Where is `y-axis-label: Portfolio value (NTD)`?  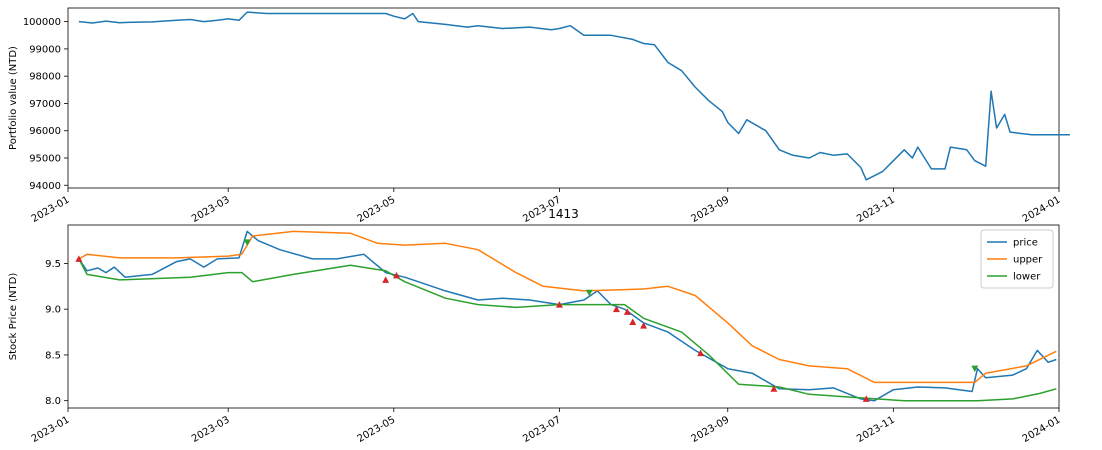
y-axis-label: Portfolio value (NTD) is located at coordinates (13, 98).